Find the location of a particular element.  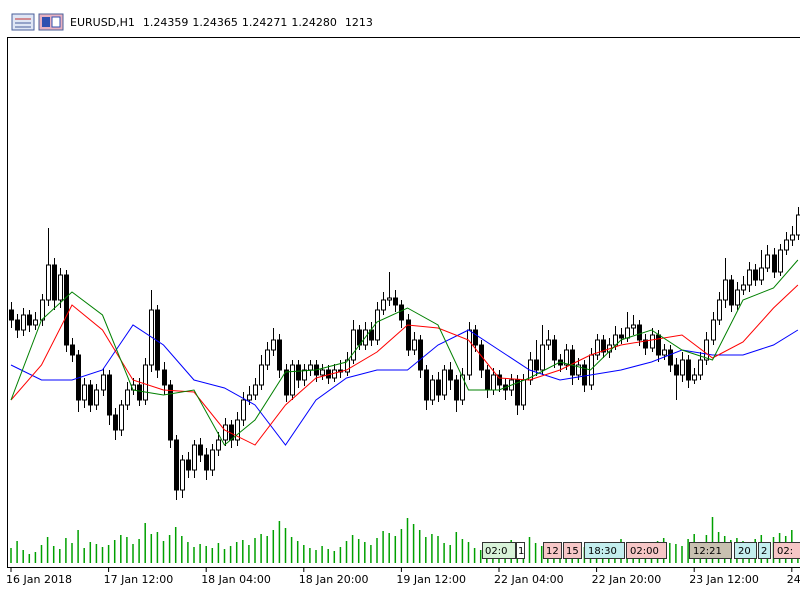

bar-volume: 1213 is located at coordinates (359, 22).